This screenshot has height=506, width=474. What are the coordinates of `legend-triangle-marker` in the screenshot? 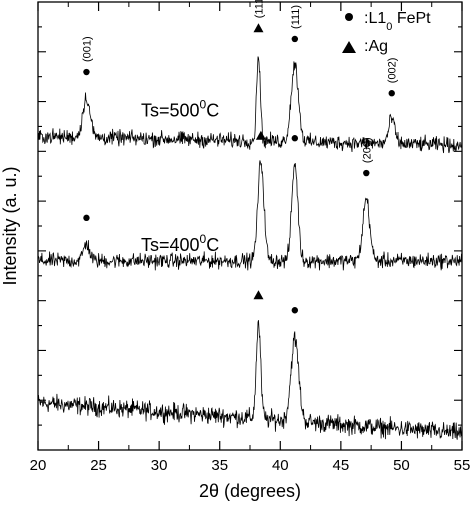 It's located at (349, 47).